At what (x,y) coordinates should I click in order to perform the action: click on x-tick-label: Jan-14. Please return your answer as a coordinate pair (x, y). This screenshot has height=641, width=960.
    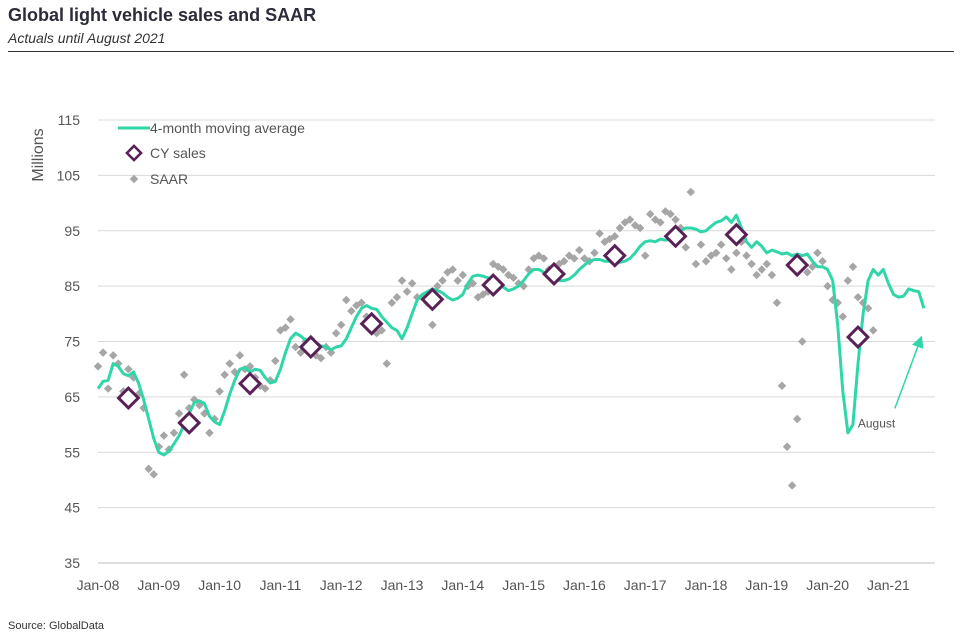
    Looking at the image, I should click on (462, 585).